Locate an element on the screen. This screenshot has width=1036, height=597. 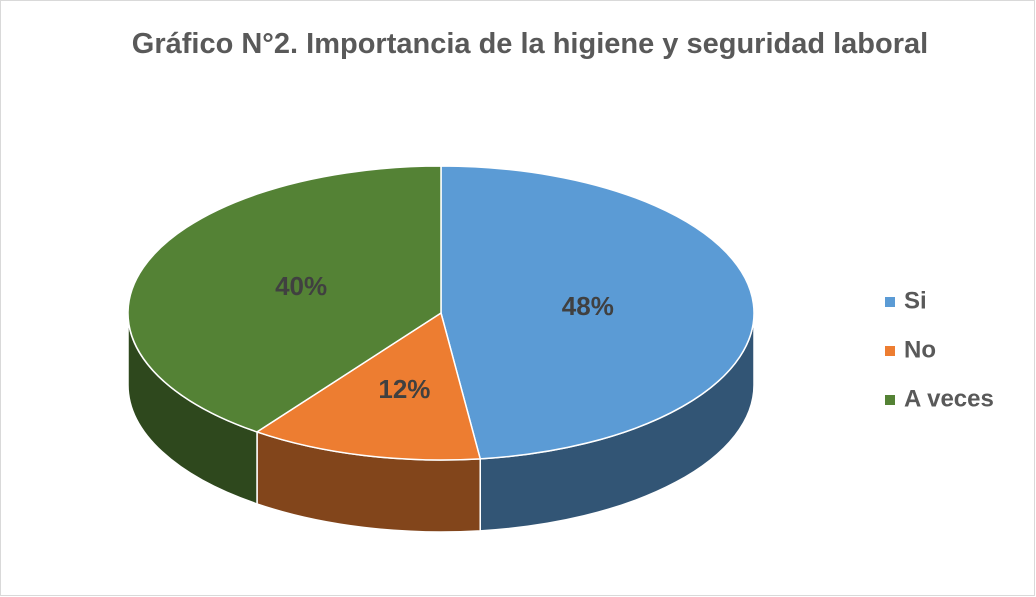
data-label: 12% is located at coordinates (404, 389).